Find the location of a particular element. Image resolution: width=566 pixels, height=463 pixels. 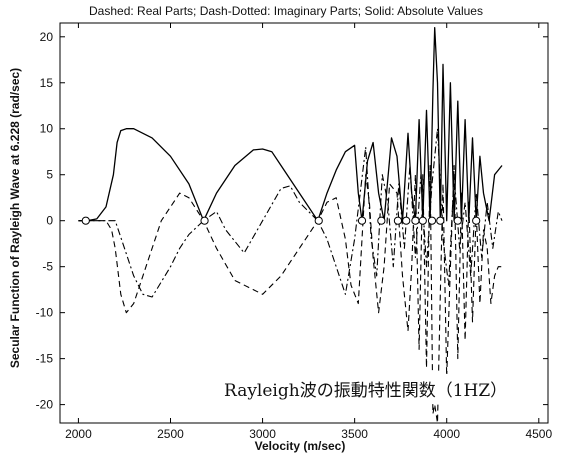

y-tick-label--20: -20 is located at coordinates (45, 405).